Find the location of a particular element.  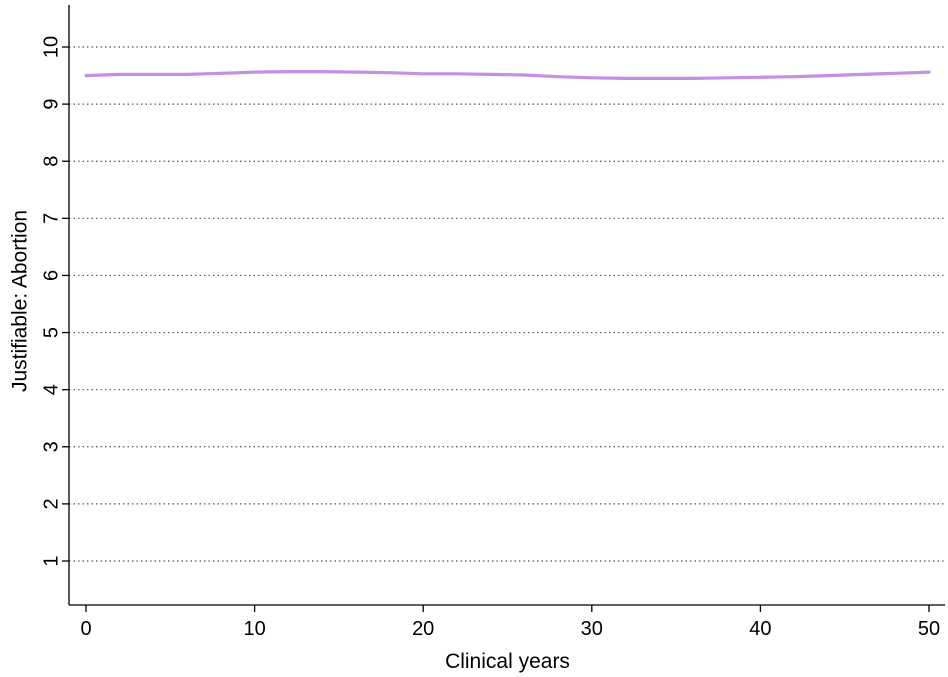

x-tick-label: 50 is located at coordinates (929, 629).